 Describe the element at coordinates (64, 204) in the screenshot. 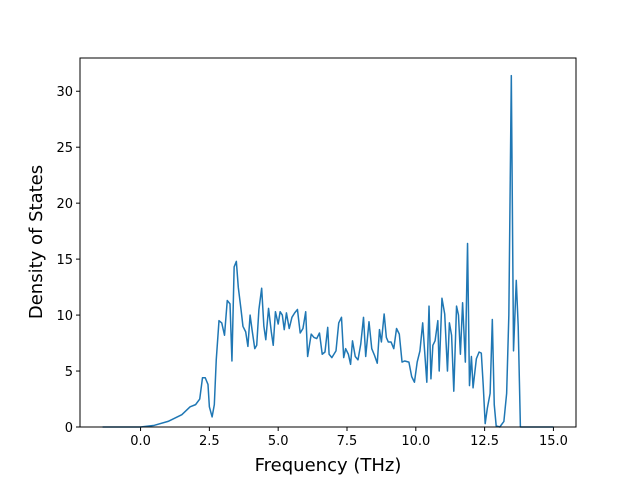

I see `y-tick-label: 20` at that location.